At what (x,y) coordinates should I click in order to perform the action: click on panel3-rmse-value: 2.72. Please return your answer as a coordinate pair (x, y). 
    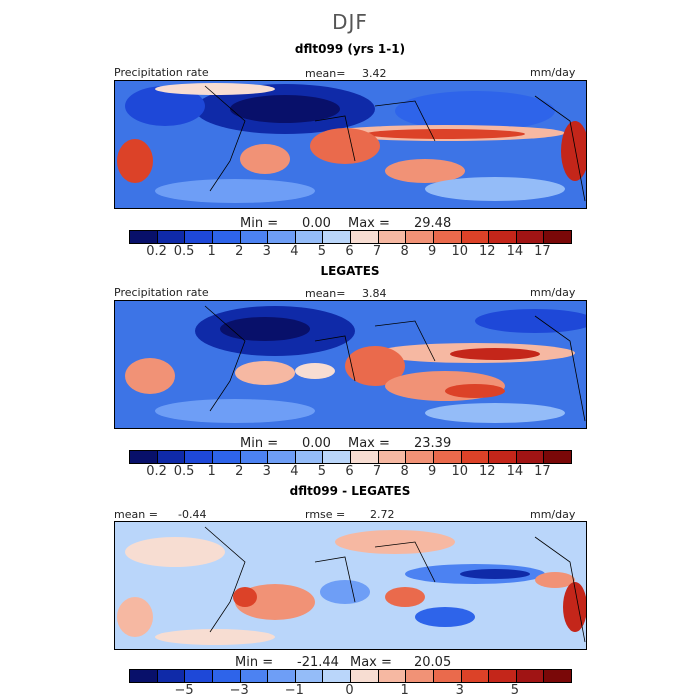
    Looking at the image, I should click on (382, 514).